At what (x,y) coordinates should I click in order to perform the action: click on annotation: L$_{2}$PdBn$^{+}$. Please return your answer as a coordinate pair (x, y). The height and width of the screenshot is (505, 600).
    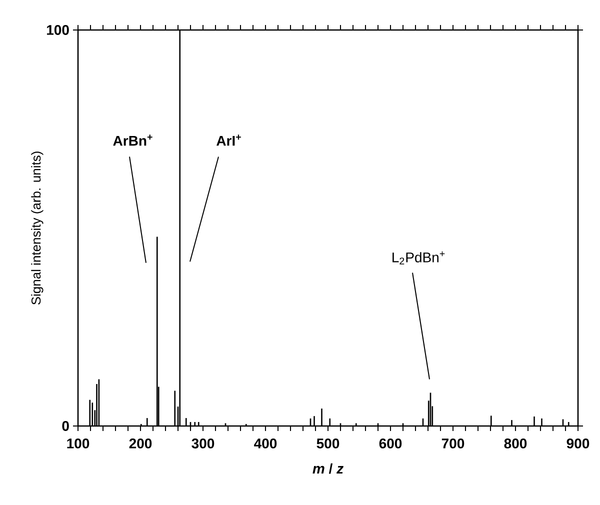
    Looking at the image, I should click on (418, 257).